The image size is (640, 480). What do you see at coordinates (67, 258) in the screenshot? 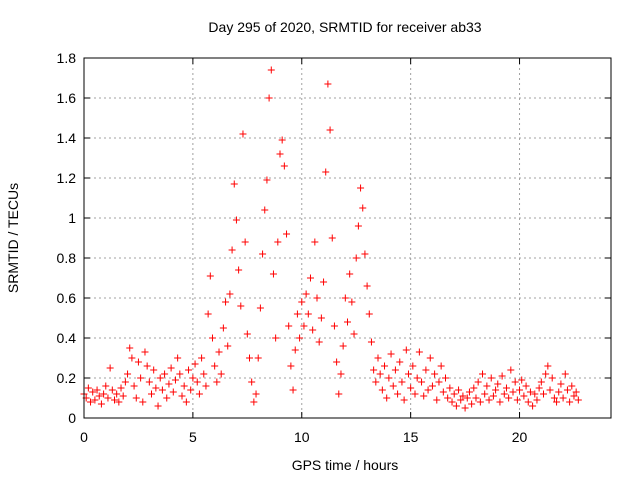
I see `y-tick-label: 0.8` at bounding box center [67, 258].